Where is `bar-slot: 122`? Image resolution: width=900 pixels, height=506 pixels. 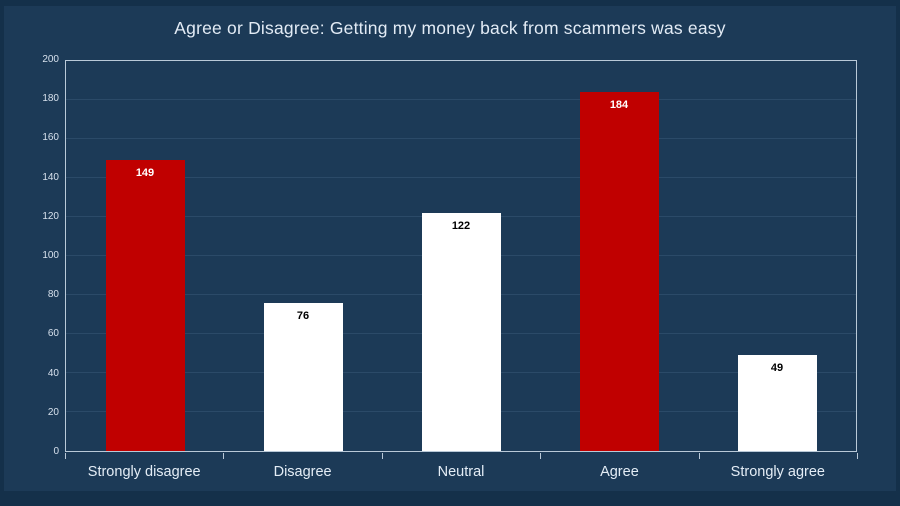 bar-slot: 122 is located at coordinates (461, 256).